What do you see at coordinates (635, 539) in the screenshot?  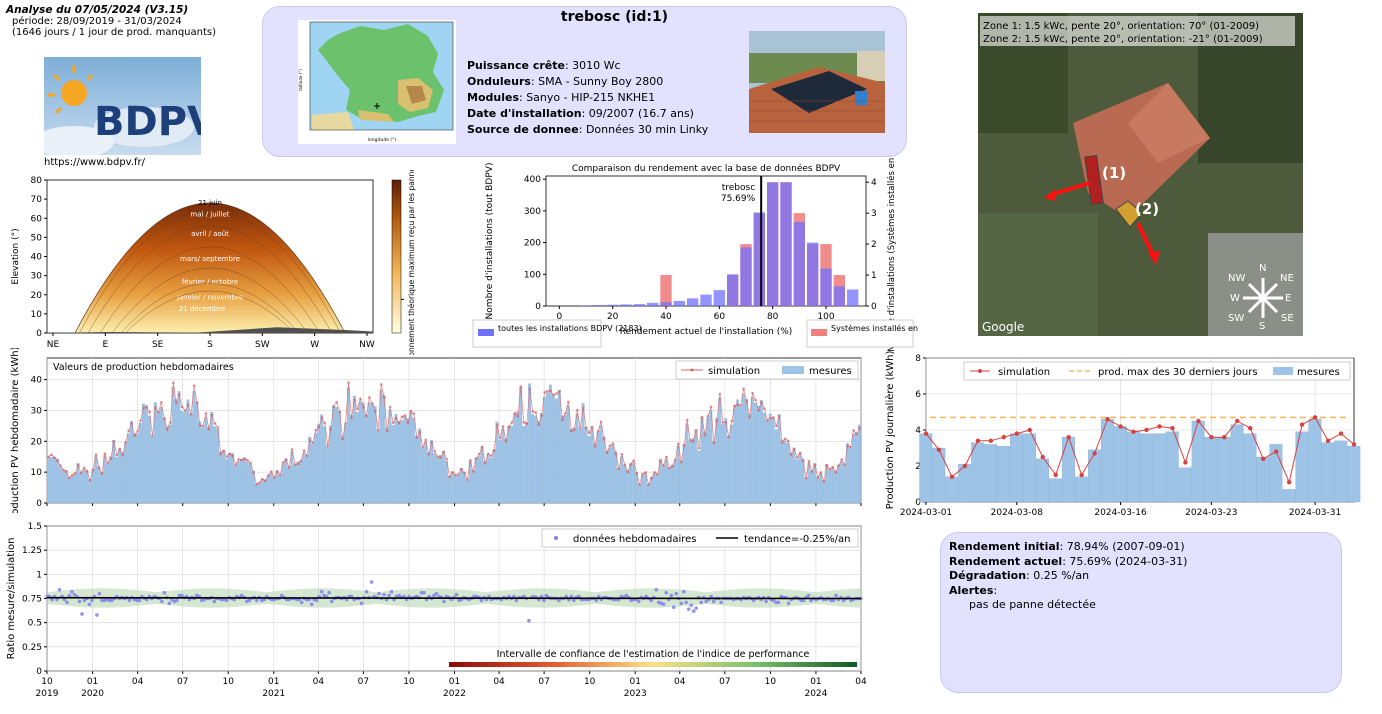 I see `legend-label-weekly: données hebdomadaires` at bounding box center [635, 539].